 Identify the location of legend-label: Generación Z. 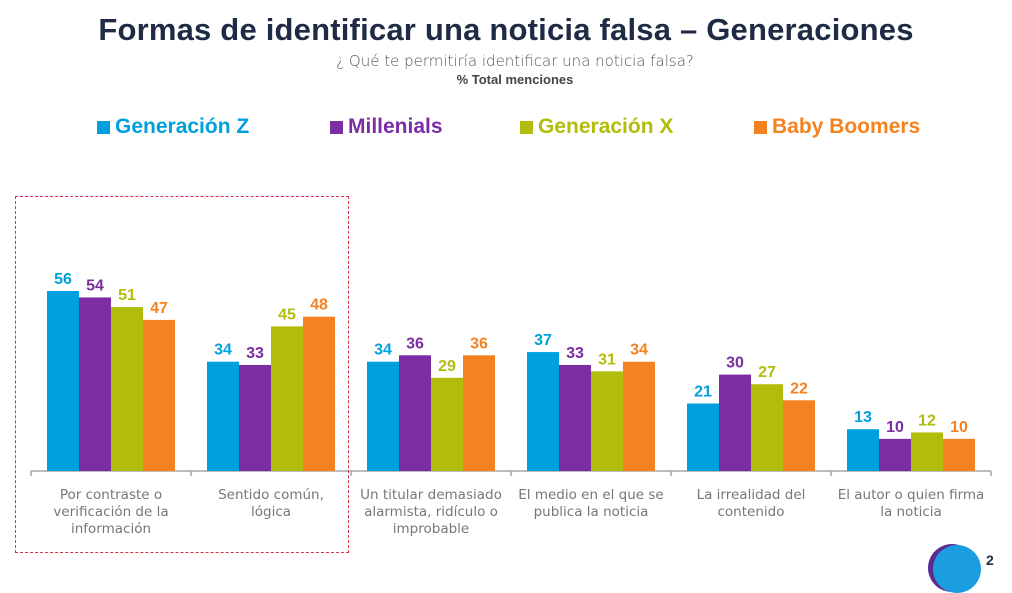
(182, 126).